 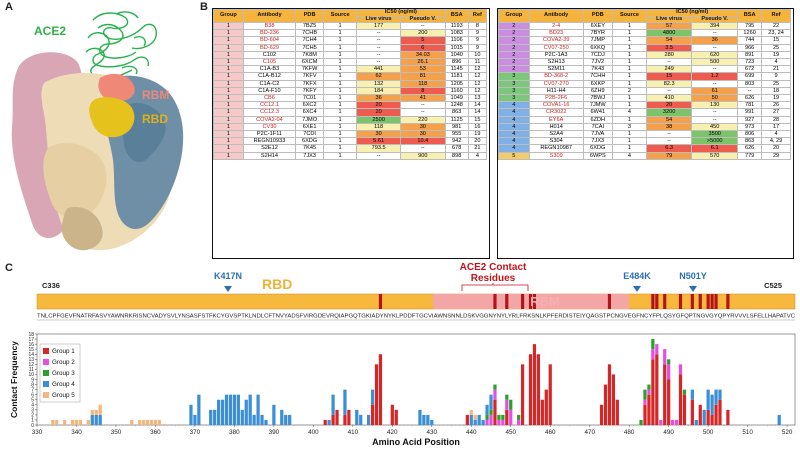 What do you see at coordinates (423, 83) in the screenshot?
I see `cell-pseudo-virus: 118` at bounding box center [423, 83].